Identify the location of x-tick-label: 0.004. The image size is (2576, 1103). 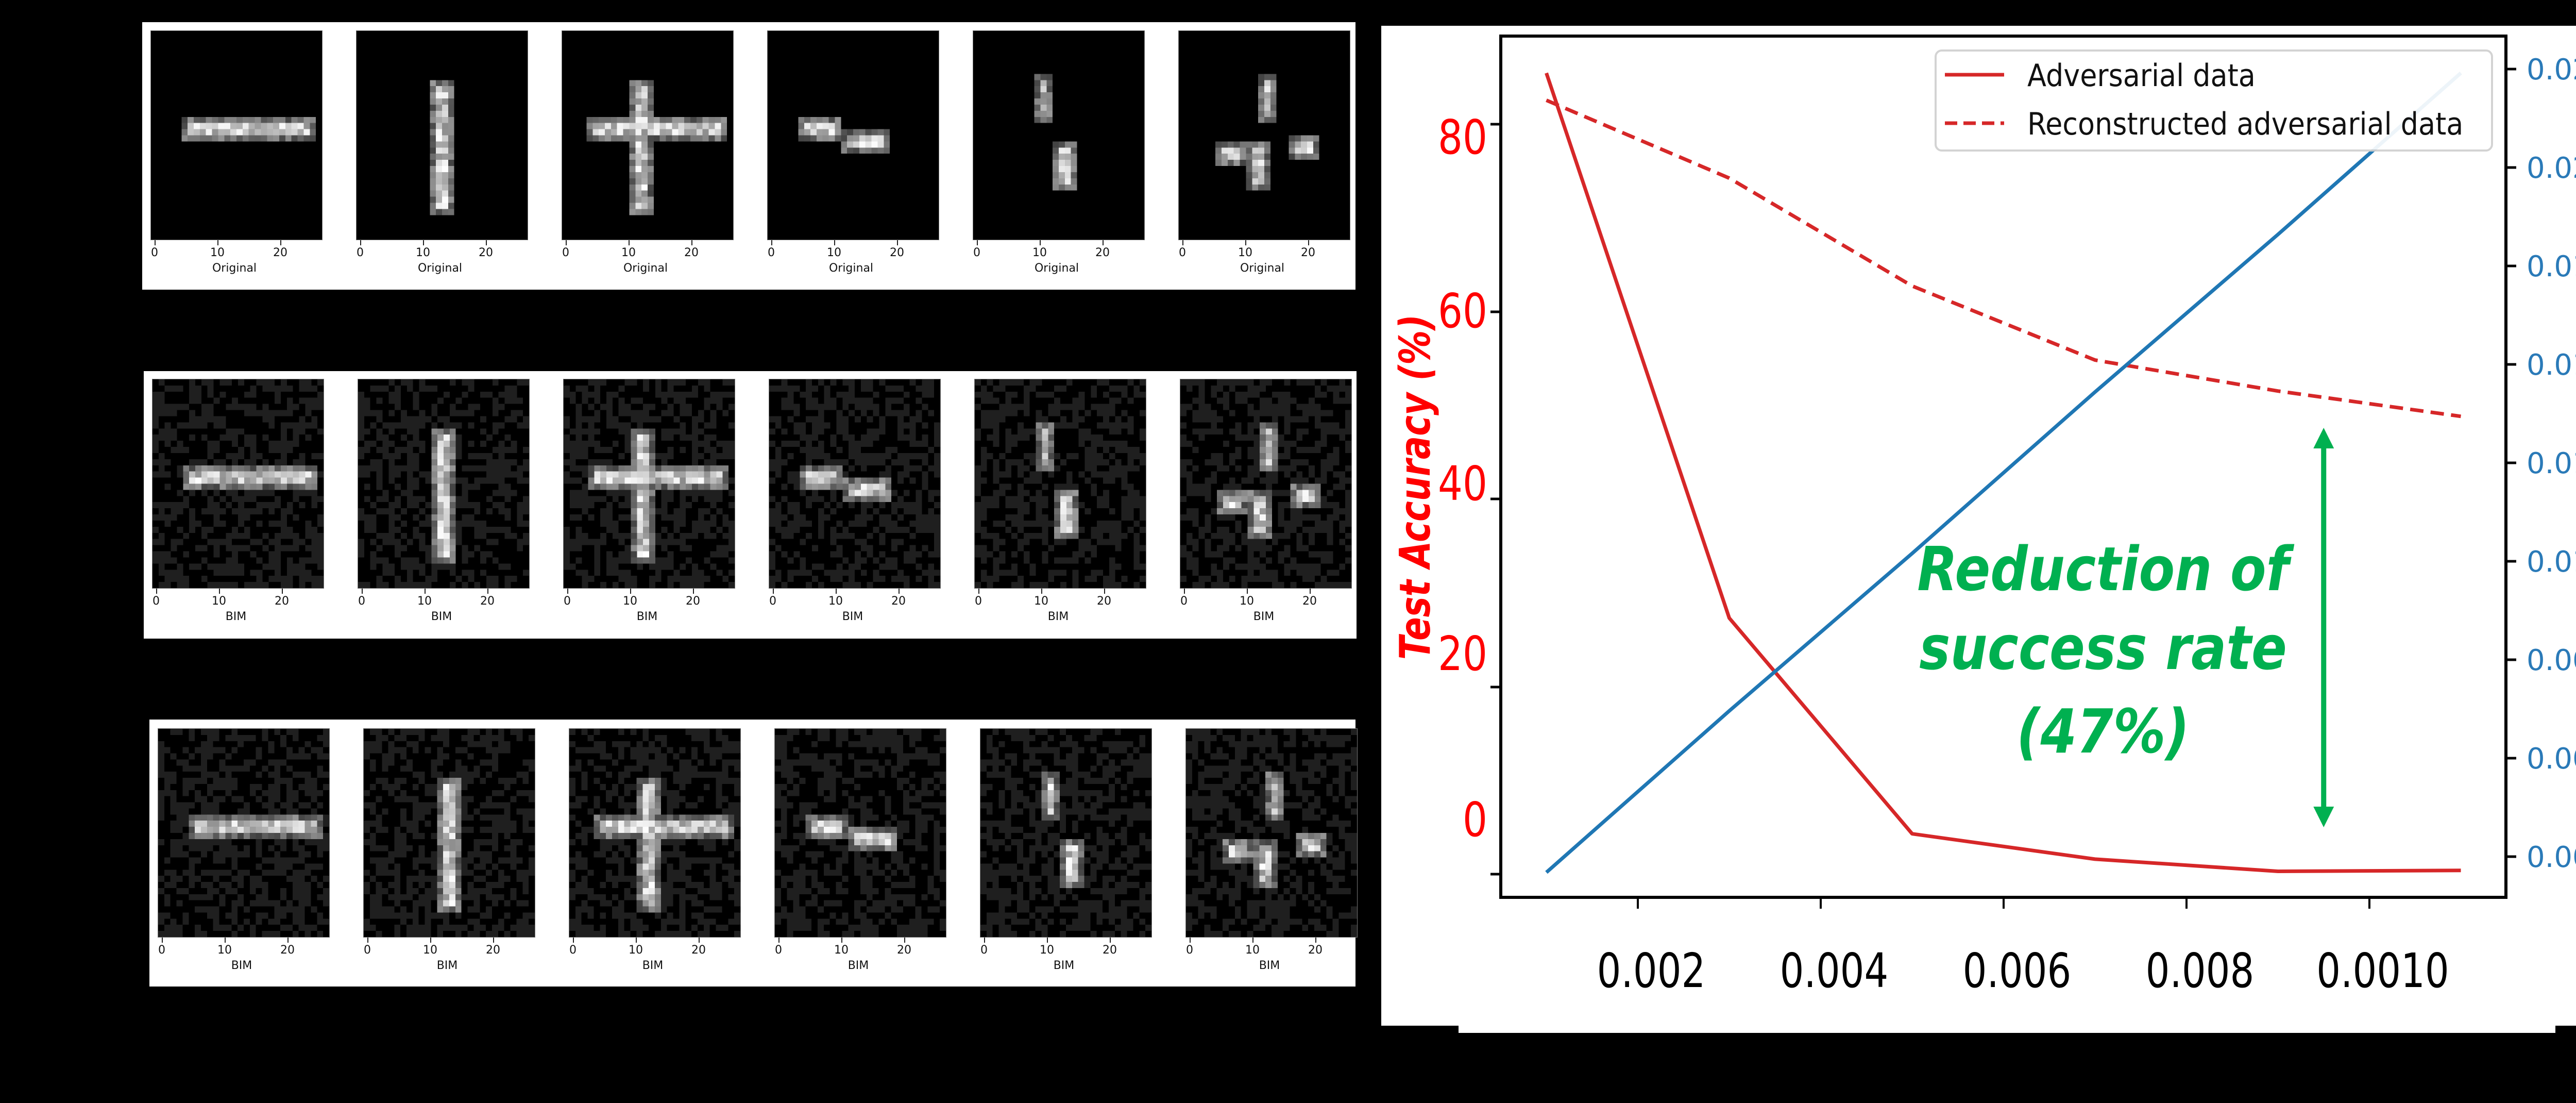
(1834, 970).